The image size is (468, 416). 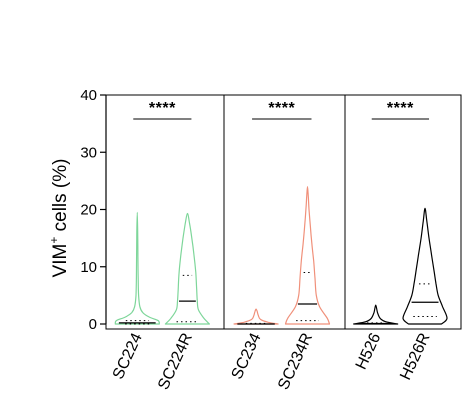 What do you see at coordinates (93, 324) in the screenshot?
I see `y-tick-label: 0` at bounding box center [93, 324].